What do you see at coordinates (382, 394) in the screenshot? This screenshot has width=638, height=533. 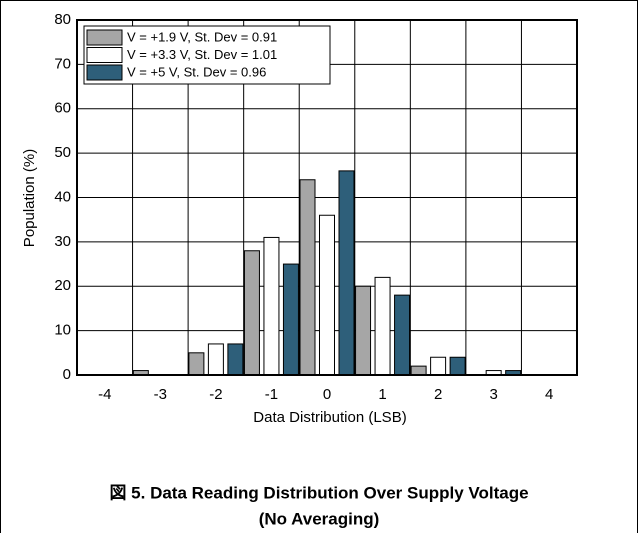 I see `x-tick-label: 1` at bounding box center [382, 394].